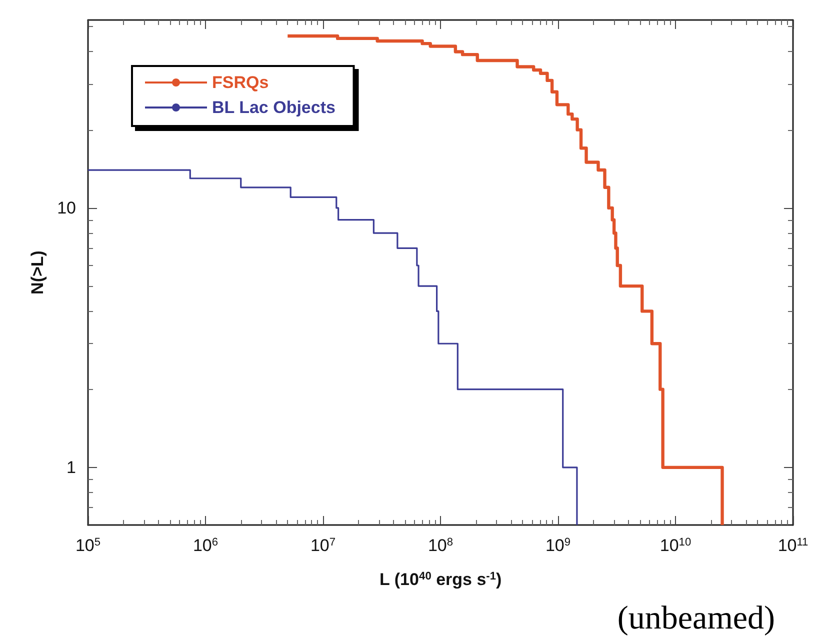  Describe the element at coordinates (71, 467) in the screenshot. I see `y-tick-label: 1` at that location.